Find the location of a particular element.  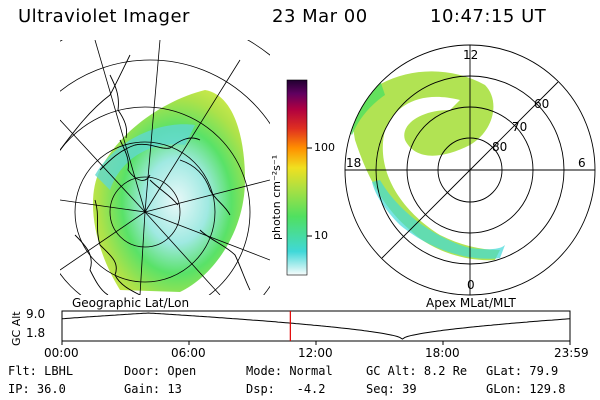

glat-info: GLat: 79.9 is located at coordinates (522, 371).